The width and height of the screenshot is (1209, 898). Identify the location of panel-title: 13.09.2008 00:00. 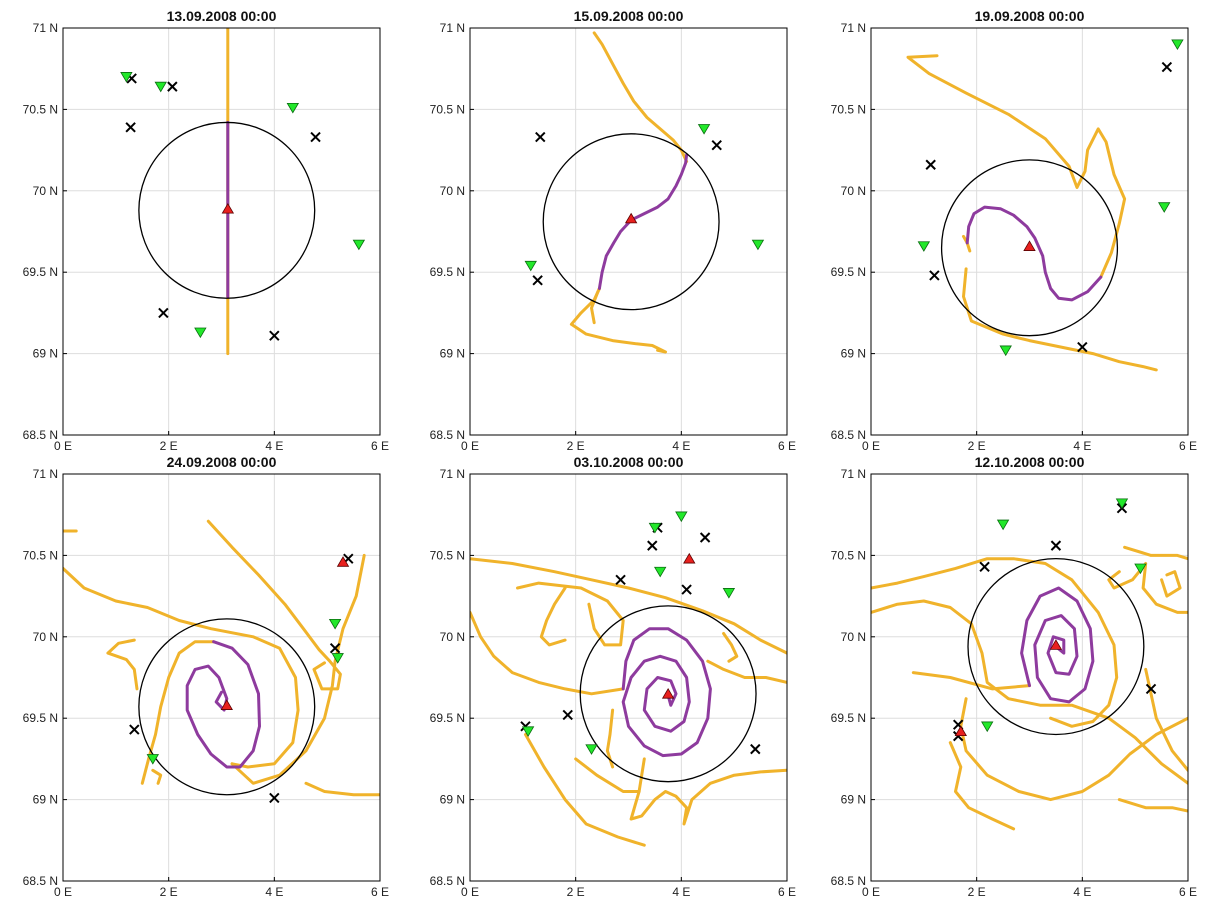
(222, 16).